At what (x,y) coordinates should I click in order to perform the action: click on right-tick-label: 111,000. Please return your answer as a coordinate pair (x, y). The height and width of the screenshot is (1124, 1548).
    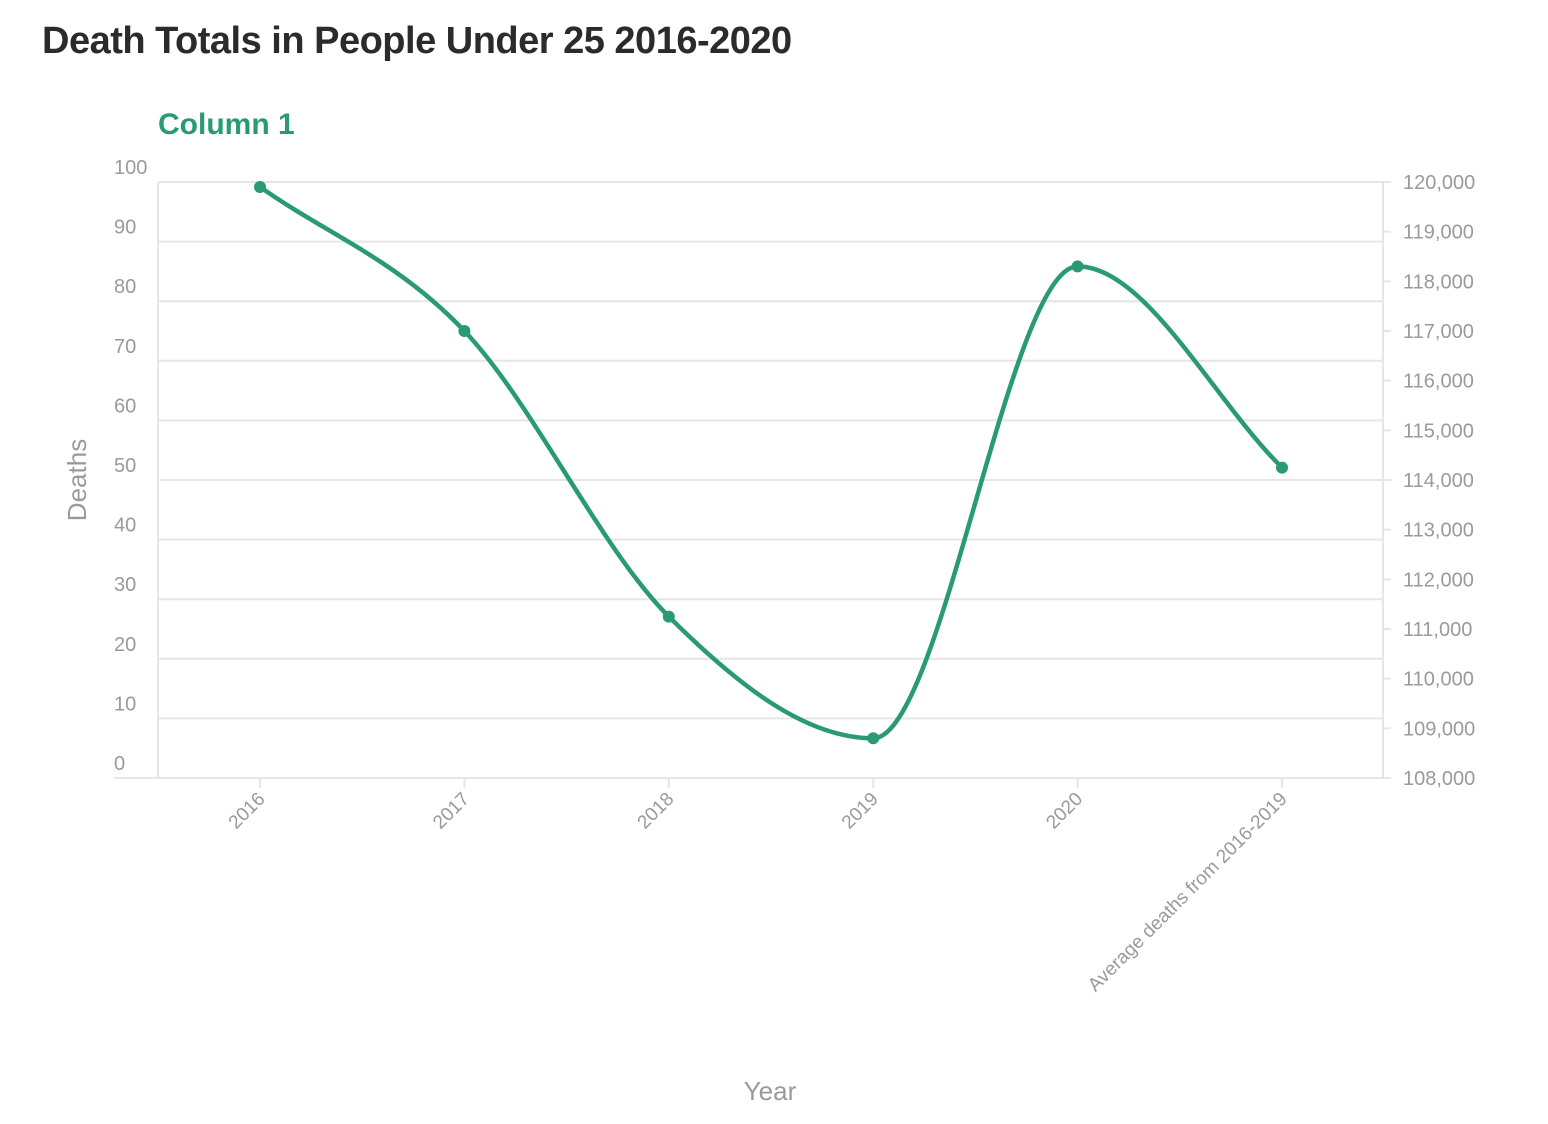
    Looking at the image, I should click on (1437, 630).